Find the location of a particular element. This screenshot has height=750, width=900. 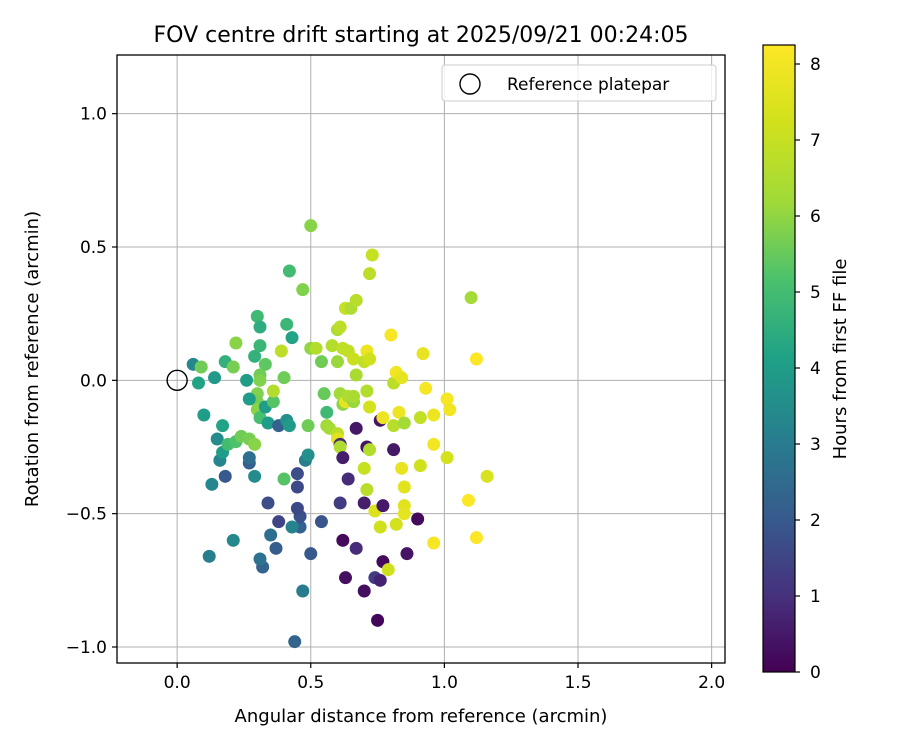

colorbar: 0 1 2 3 4 5 6 7 8 Hours from first FF file is located at coordinates (806, 363).